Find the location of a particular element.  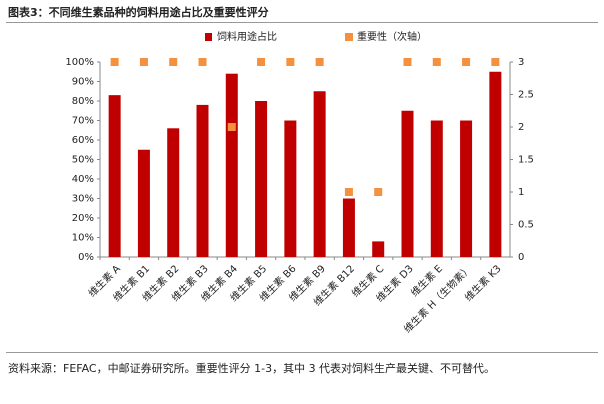

y-tick-label: 0% is located at coordinates (86, 257).